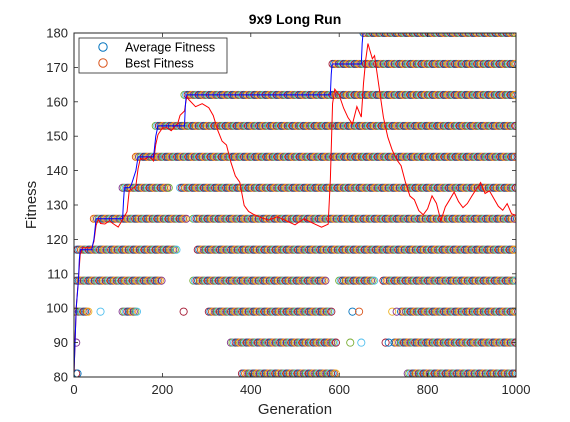  Describe the element at coordinates (57, 308) in the screenshot. I see `y-tick-label: 100` at that location.